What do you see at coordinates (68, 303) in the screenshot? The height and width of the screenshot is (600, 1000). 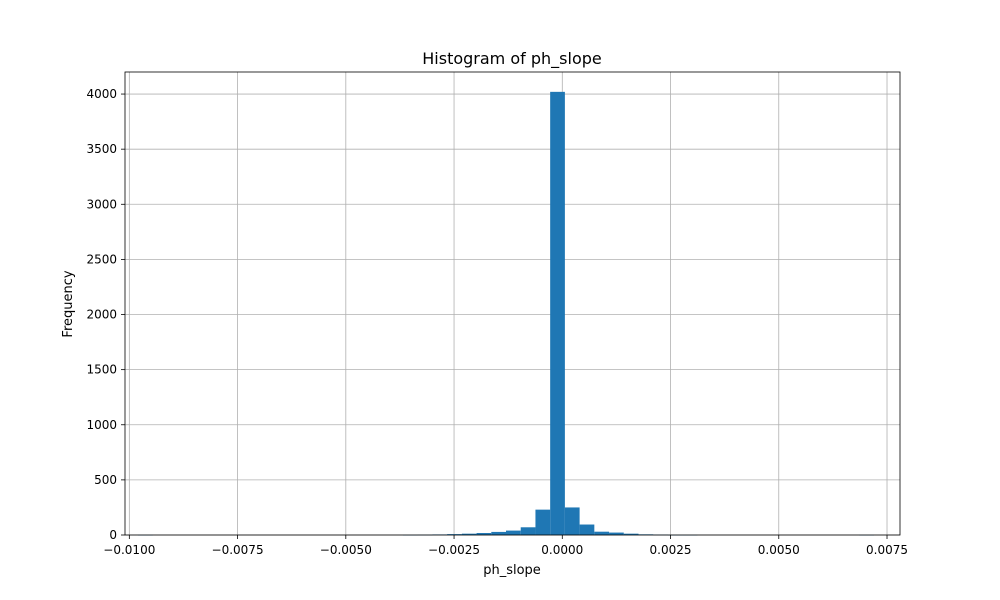 I see `y-axis-label: Frequency` at bounding box center [68, 303].